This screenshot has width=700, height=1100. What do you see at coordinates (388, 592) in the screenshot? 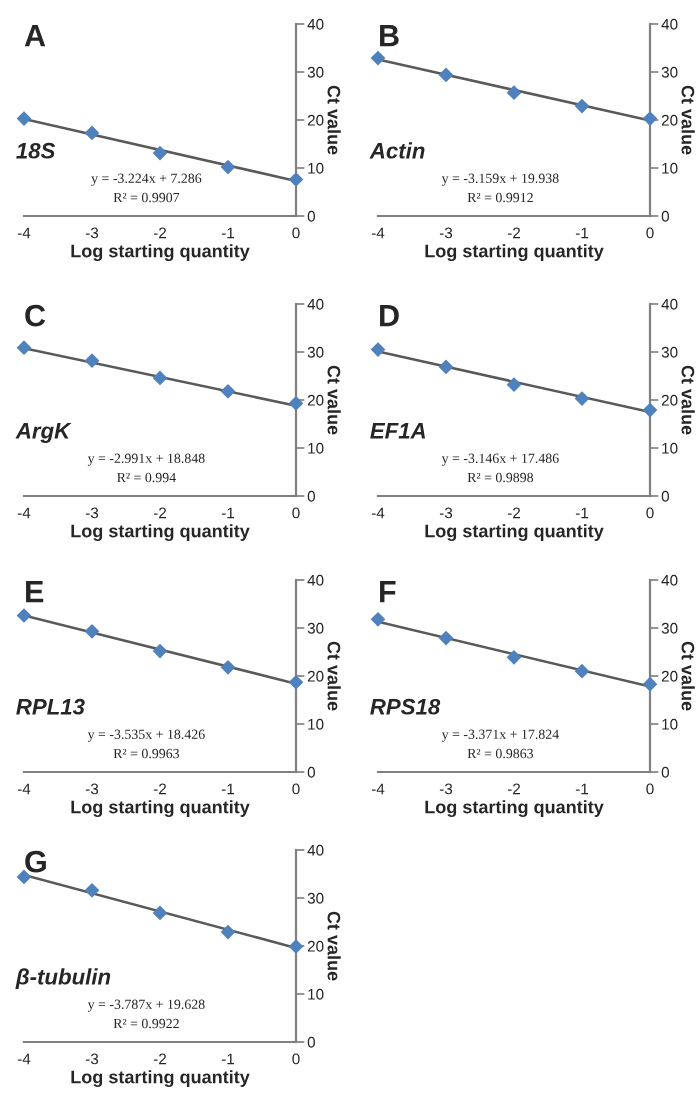
I see `chart-title: F` at bounding box center [388, 592].